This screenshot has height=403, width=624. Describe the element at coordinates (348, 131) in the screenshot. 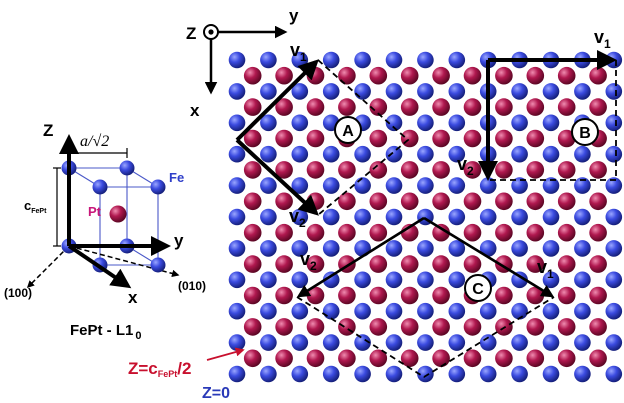

I see `cell-a-badge-label: A` at that location.